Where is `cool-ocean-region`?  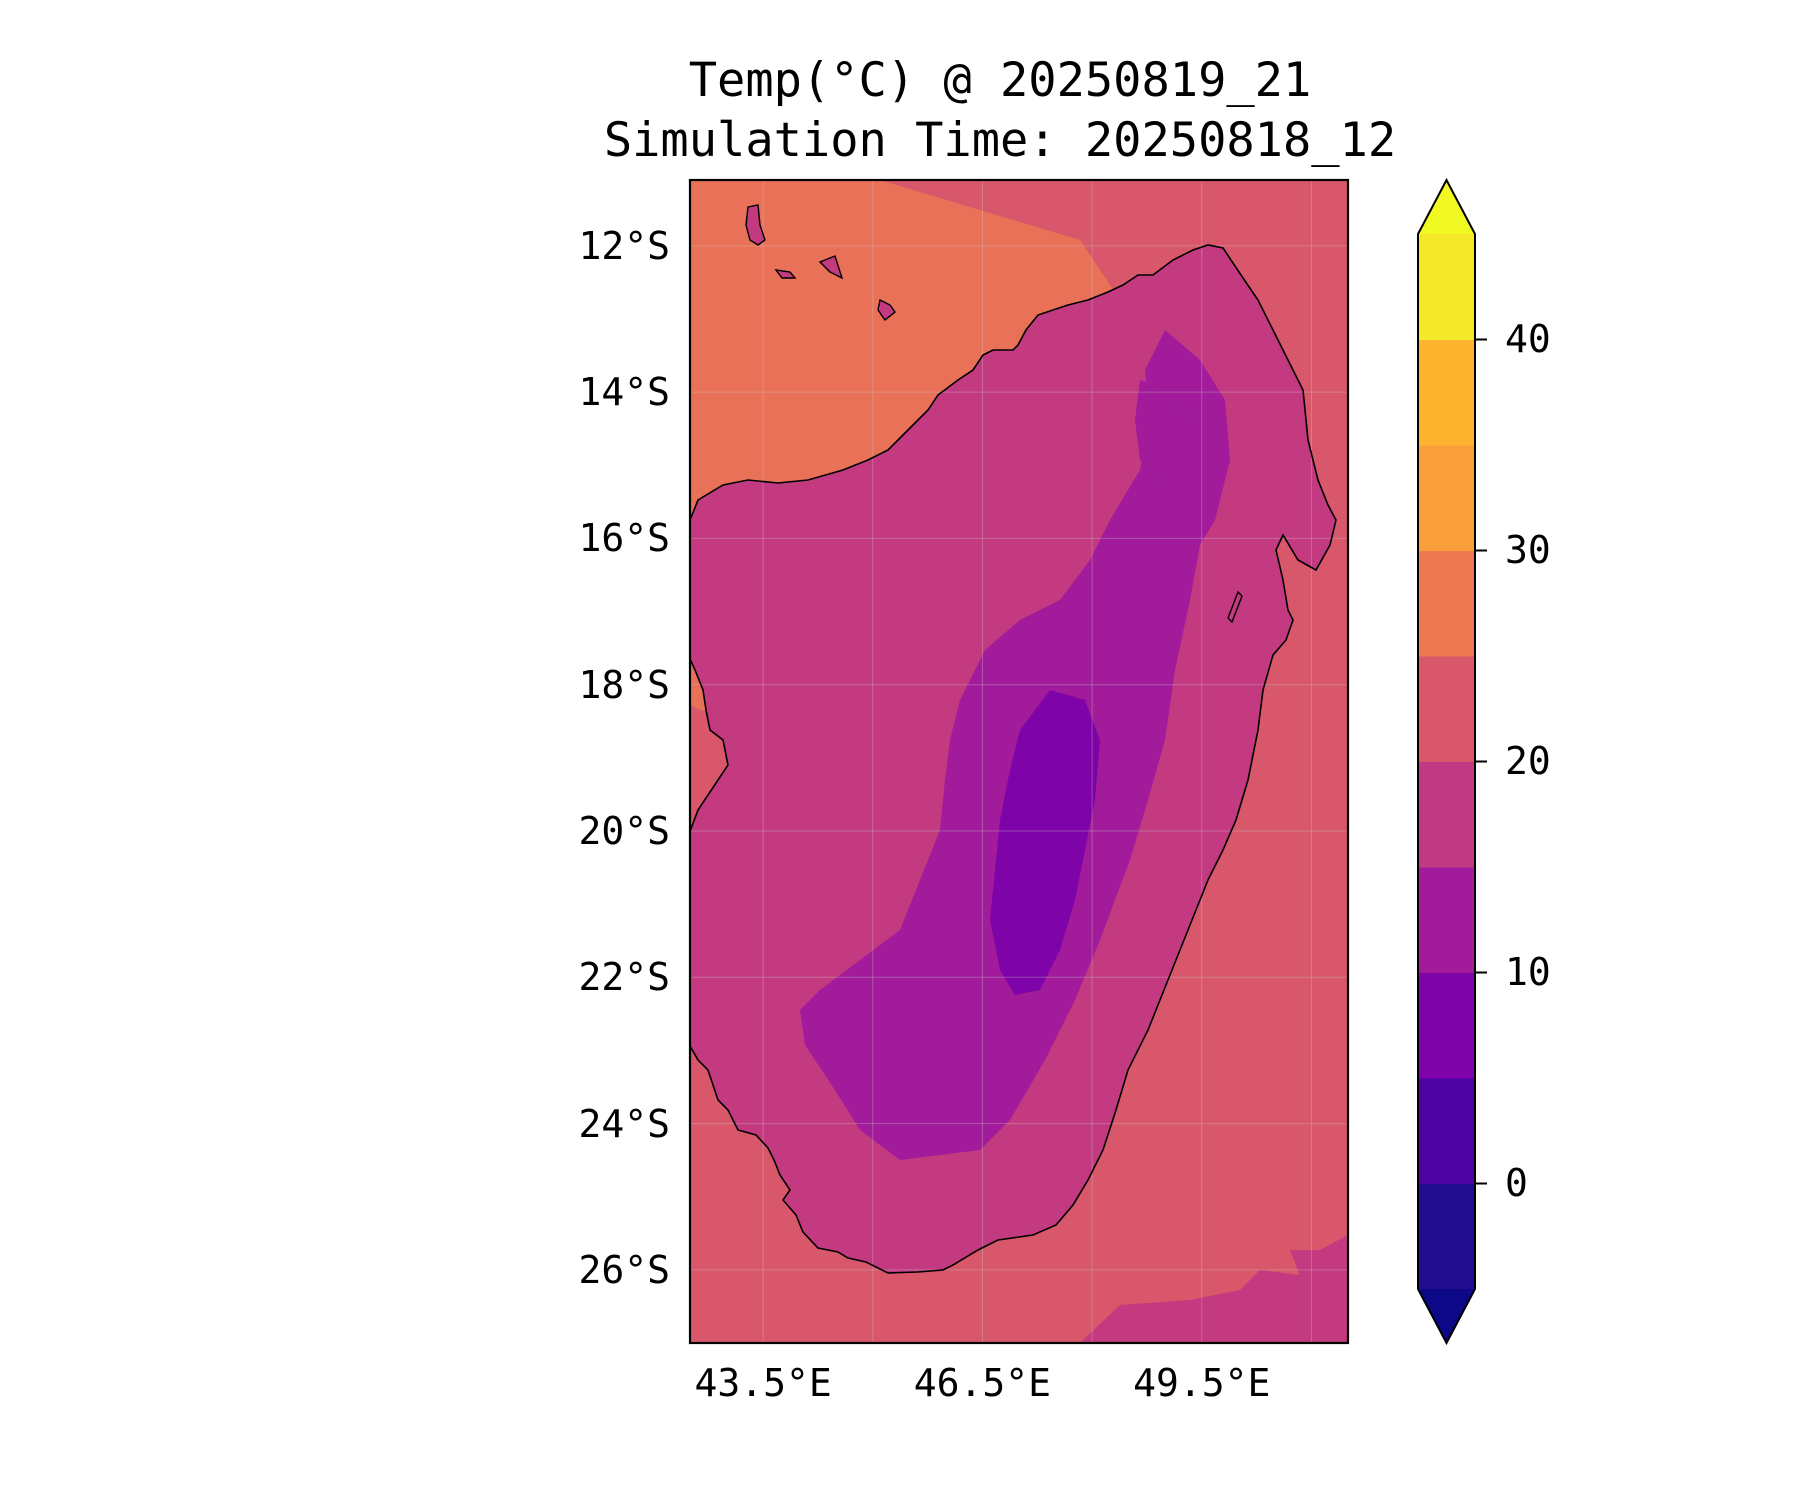
cool-ocean-region is located at coordinates (1214, 1289).